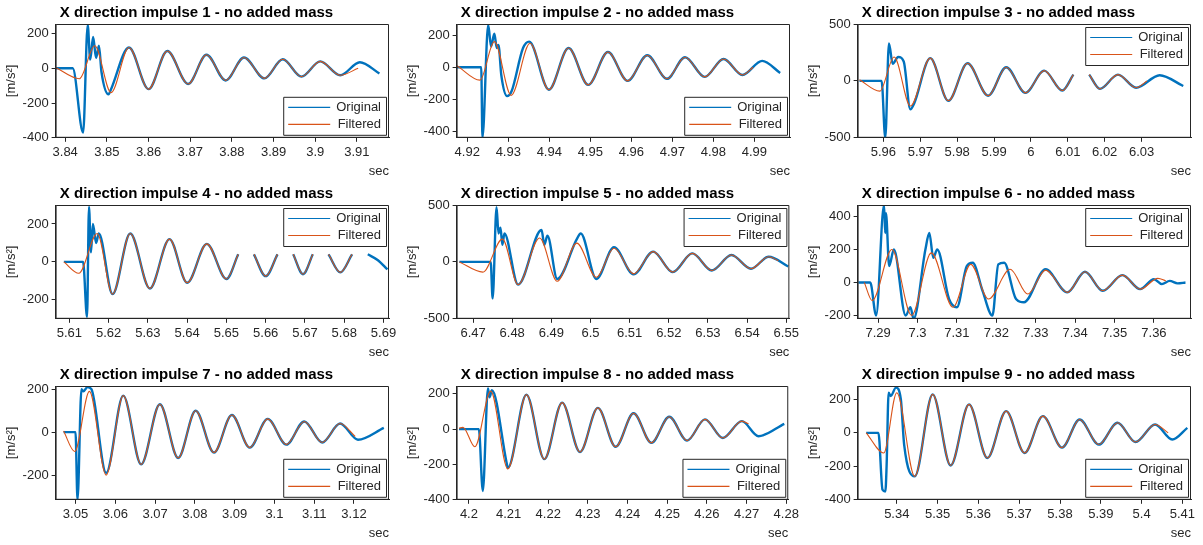 Image resolution: width=1203 pixels, height=545 pixels. Describe the element at coordinates (998, 193) in the screenshot. I see `chart-title: X direction impulse 6 - no added mass` at that location.